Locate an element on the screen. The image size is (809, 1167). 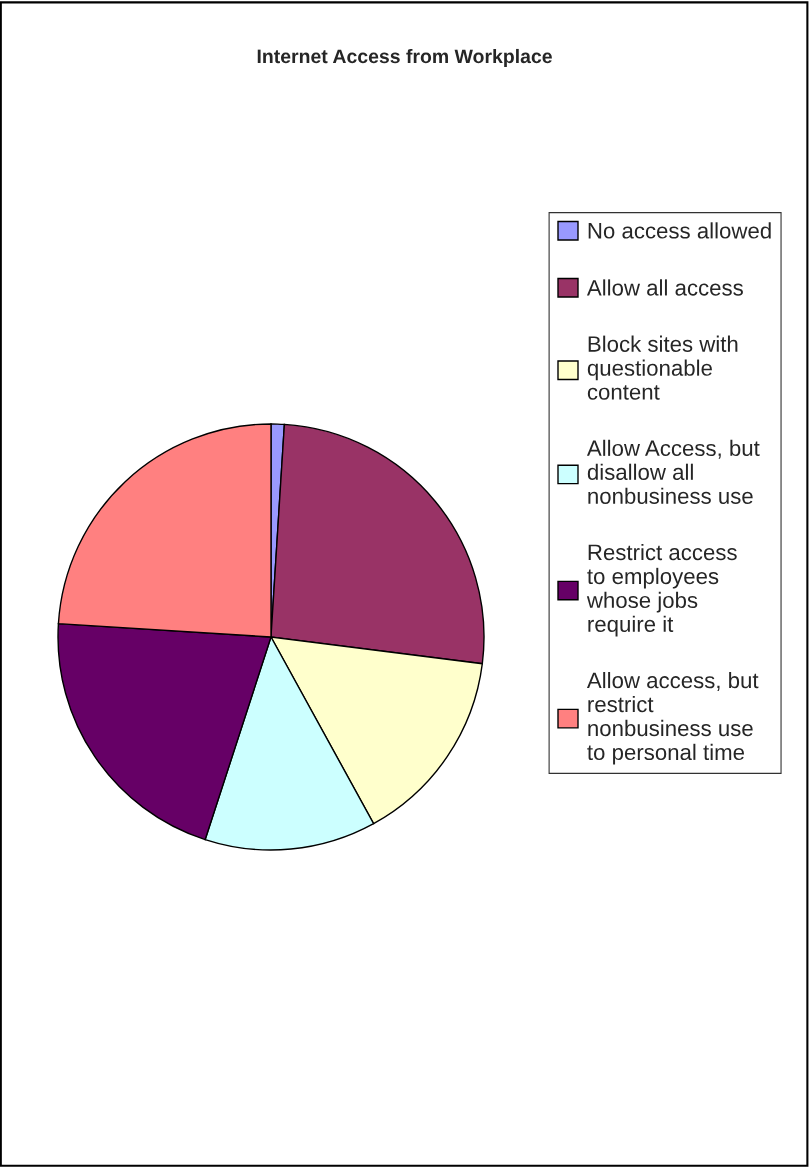
legend-label: Block sites with questionable content is located at coordinates (662, 367).